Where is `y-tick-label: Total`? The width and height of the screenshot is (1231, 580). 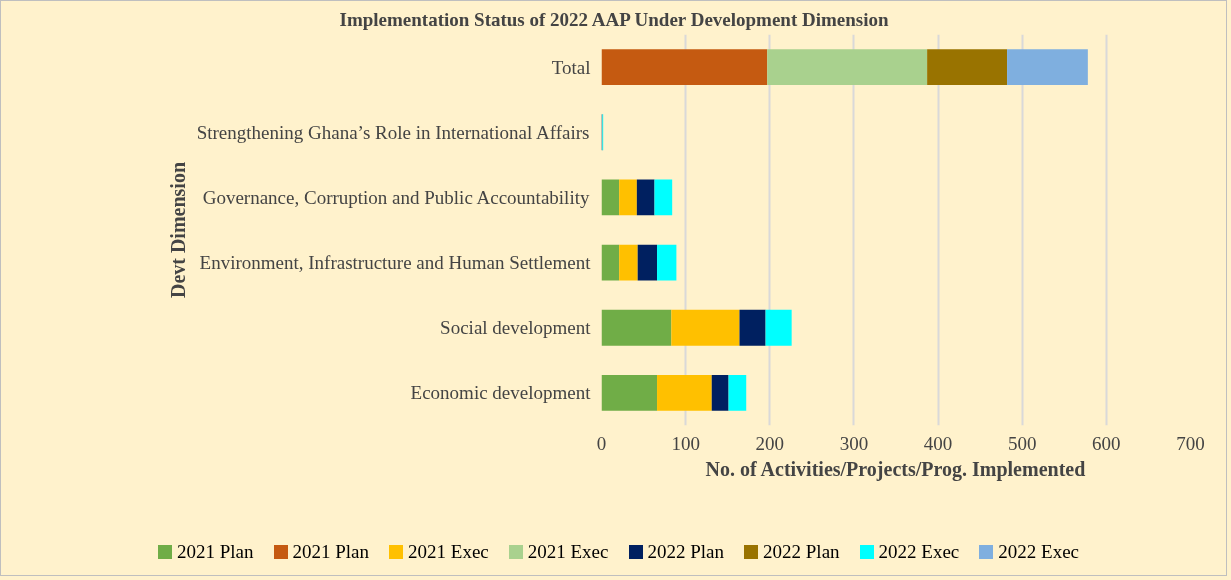
y-tick-label: Total is located at coordinates (571, 67).